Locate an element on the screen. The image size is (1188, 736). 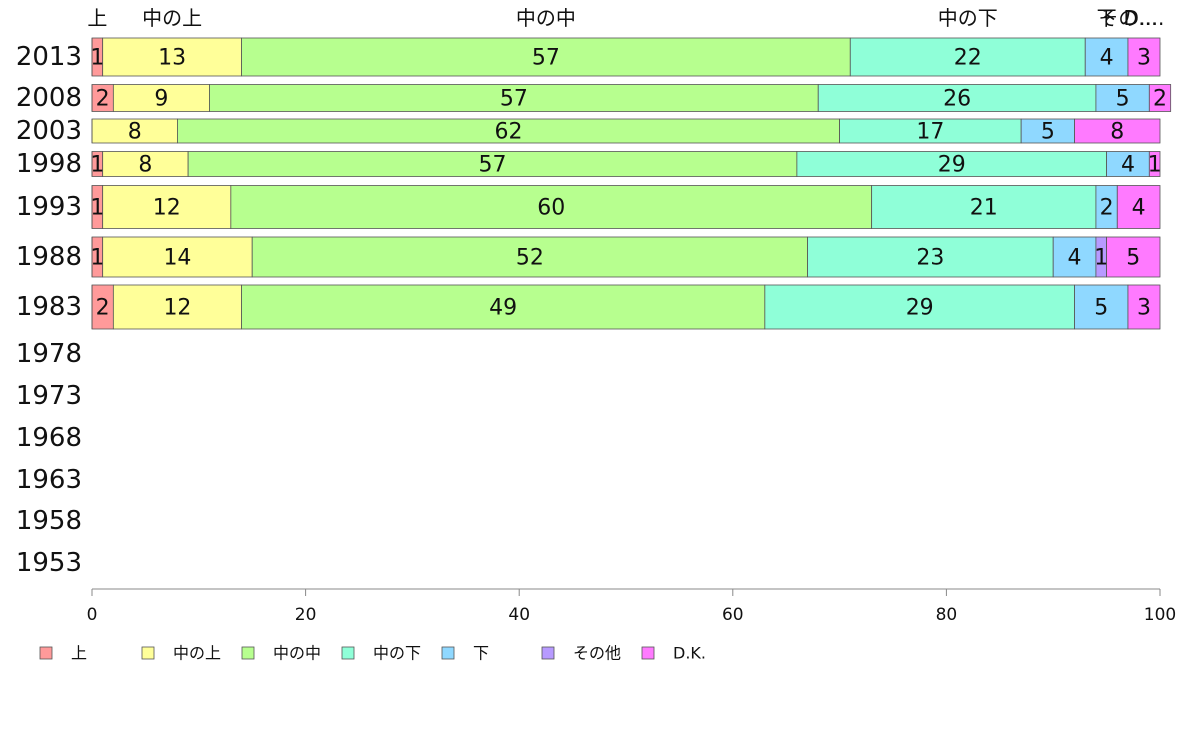
x-tick-label-40: 40 is located at coordinates (519, 615).